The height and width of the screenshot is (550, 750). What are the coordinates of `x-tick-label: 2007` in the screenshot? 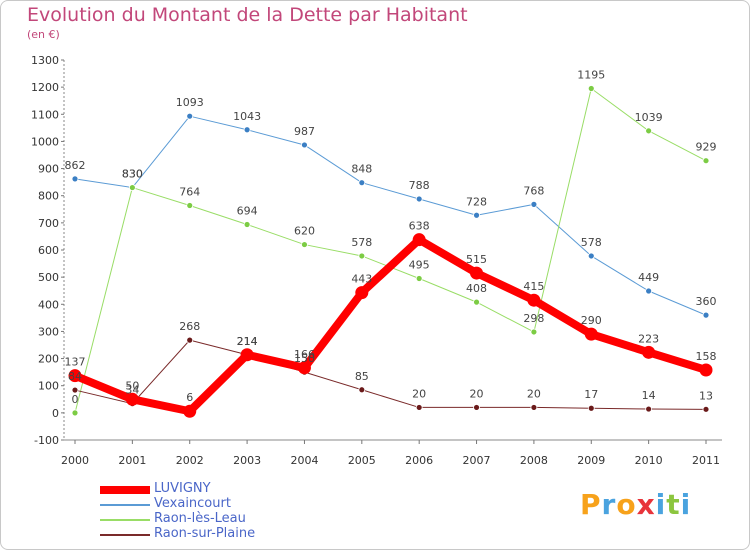 It's located at (477, 460).